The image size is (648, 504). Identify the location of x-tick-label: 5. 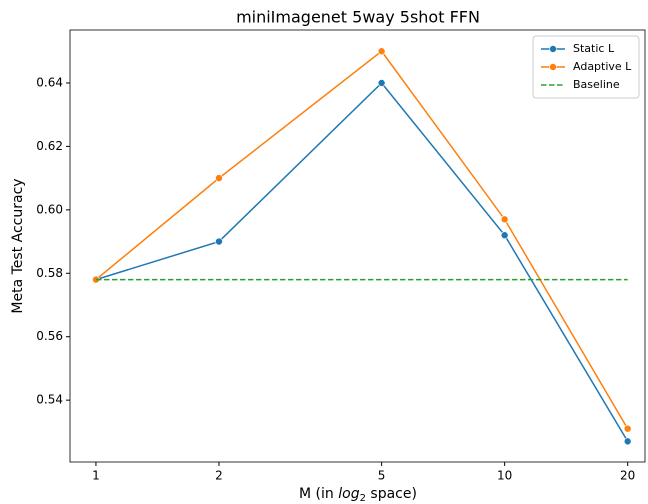
(382, 476).